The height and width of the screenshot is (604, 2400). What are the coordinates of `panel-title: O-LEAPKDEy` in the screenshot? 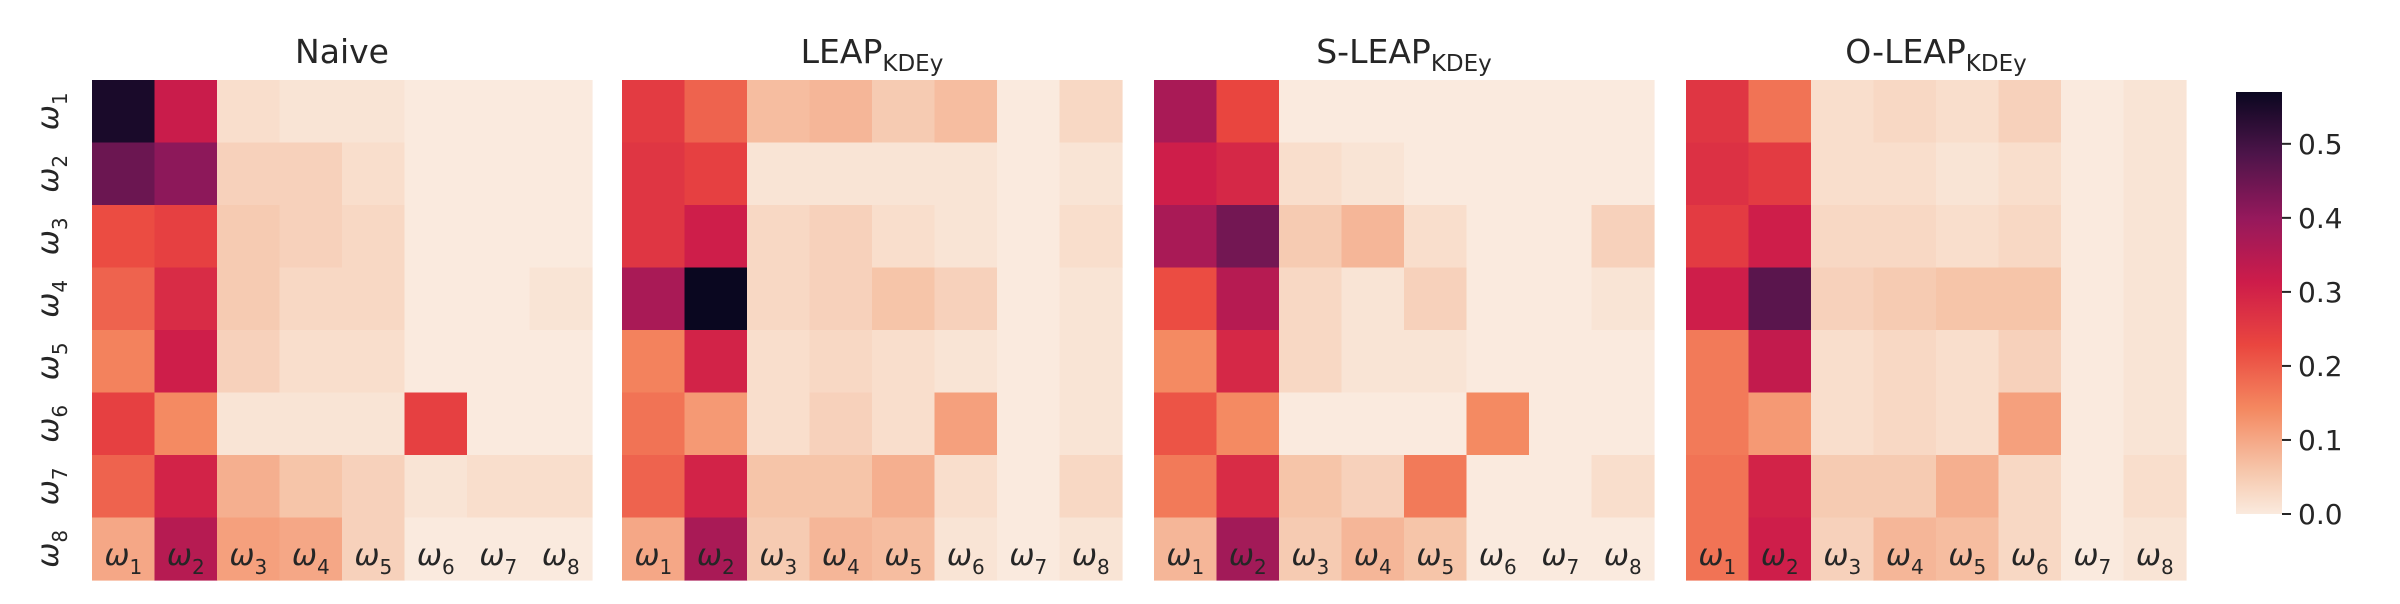 It's located at (1935, 54).